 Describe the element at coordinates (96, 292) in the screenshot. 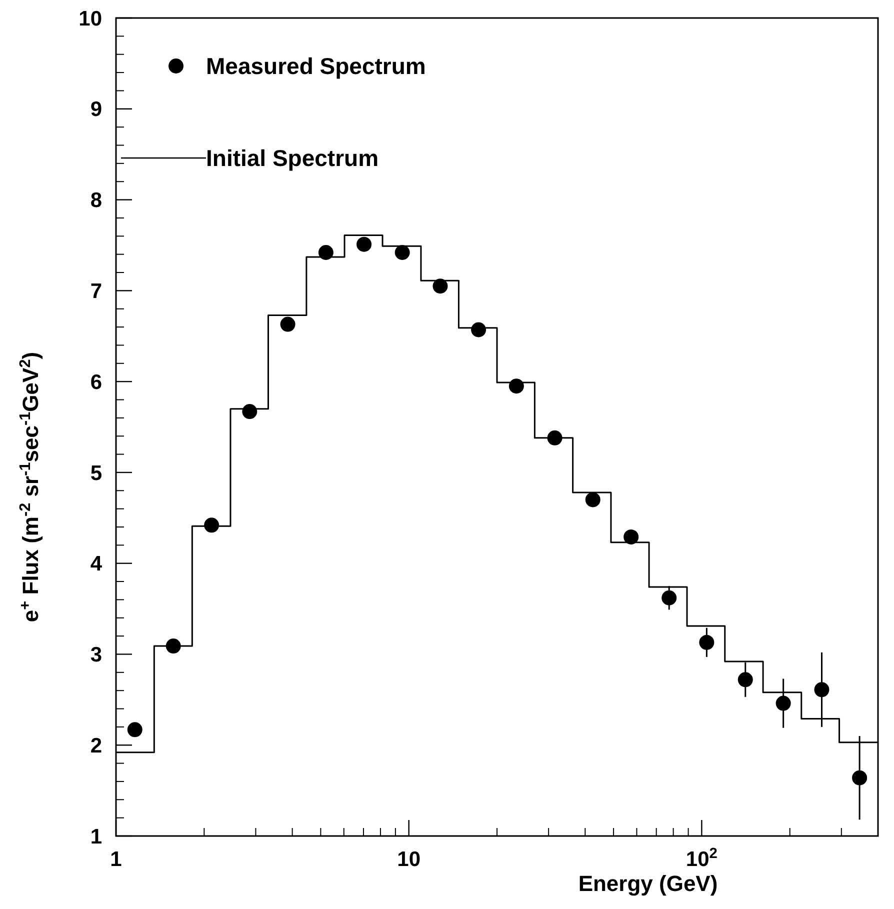

I see `y-tick-label: 7` at that location.